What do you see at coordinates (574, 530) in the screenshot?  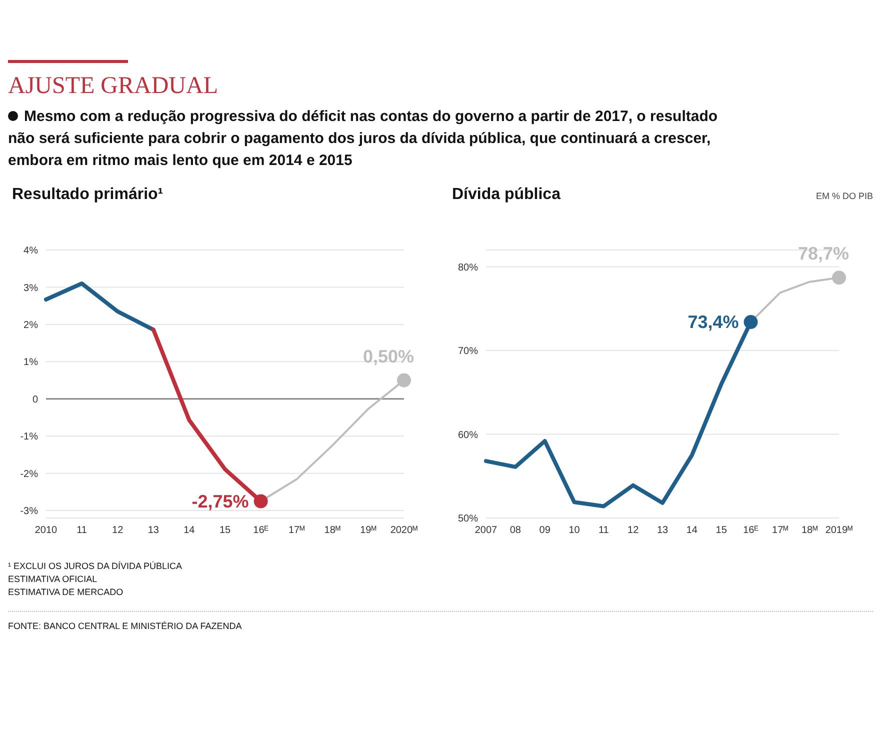 I see `x-tick-label: 10` at bounding box center [574, 530].